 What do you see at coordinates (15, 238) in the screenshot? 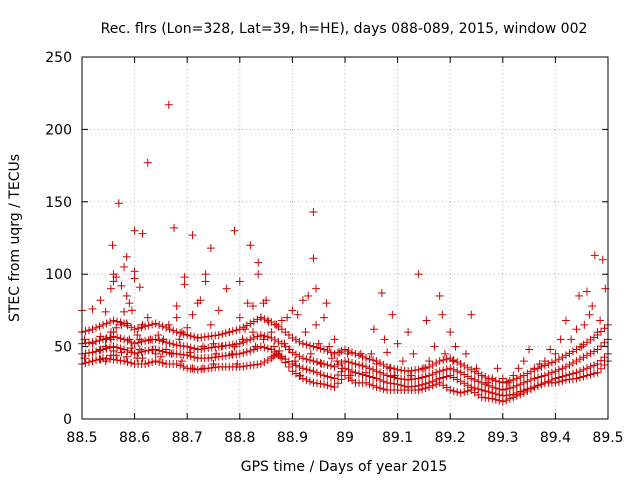
I see `y-axis-label: STEC from uqrg / TECUs` at bounding box center [15, 238].